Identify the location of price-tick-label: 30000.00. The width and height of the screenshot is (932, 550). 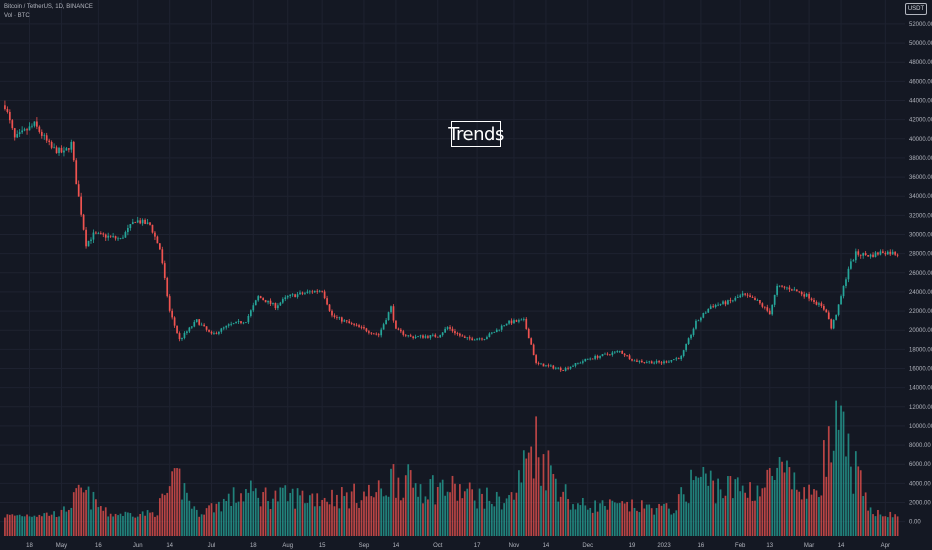
(920, 236).